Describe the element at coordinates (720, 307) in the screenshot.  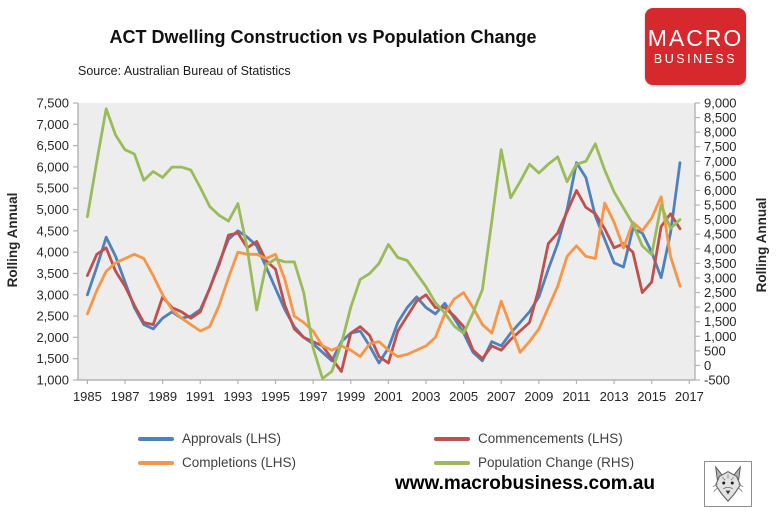
I see `y-right-tick-label: 2,000` at that location.